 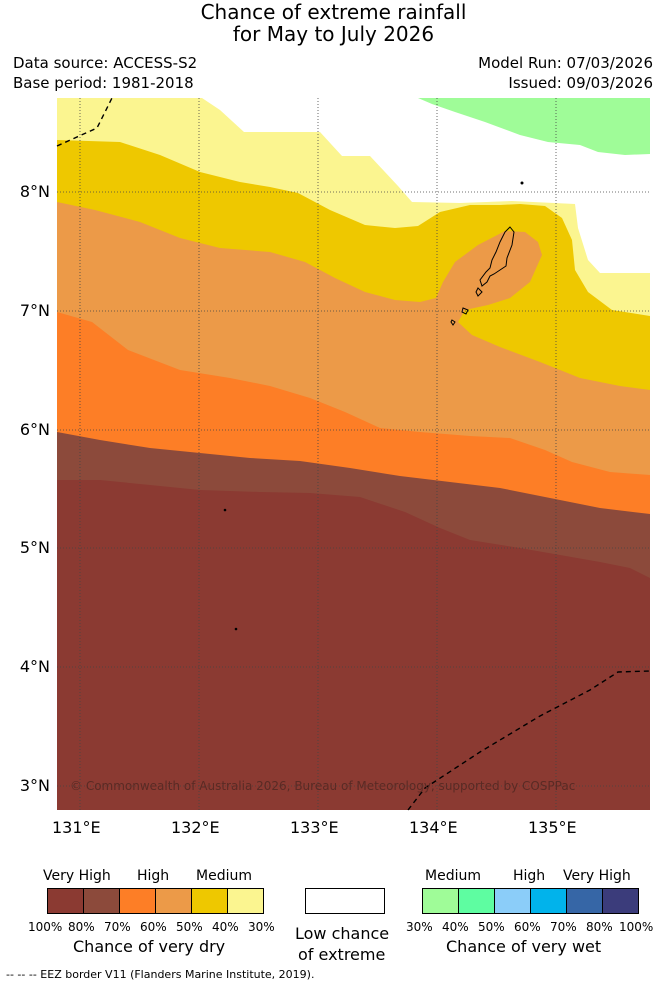 What do you see at coordinates (34, 429) in the screenshot?
I see `lat-label-6n: 6°N` at bounding box center [34, 429].